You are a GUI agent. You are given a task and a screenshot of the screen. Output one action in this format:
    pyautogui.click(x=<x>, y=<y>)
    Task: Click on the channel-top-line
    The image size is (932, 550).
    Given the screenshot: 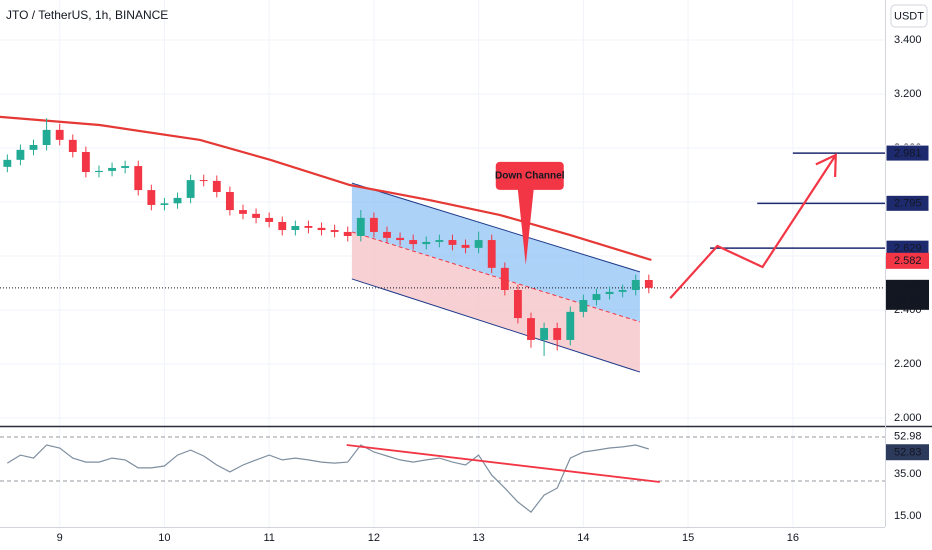 What is the action you would take?
    pyautogui.click(x=496, y=227)
    